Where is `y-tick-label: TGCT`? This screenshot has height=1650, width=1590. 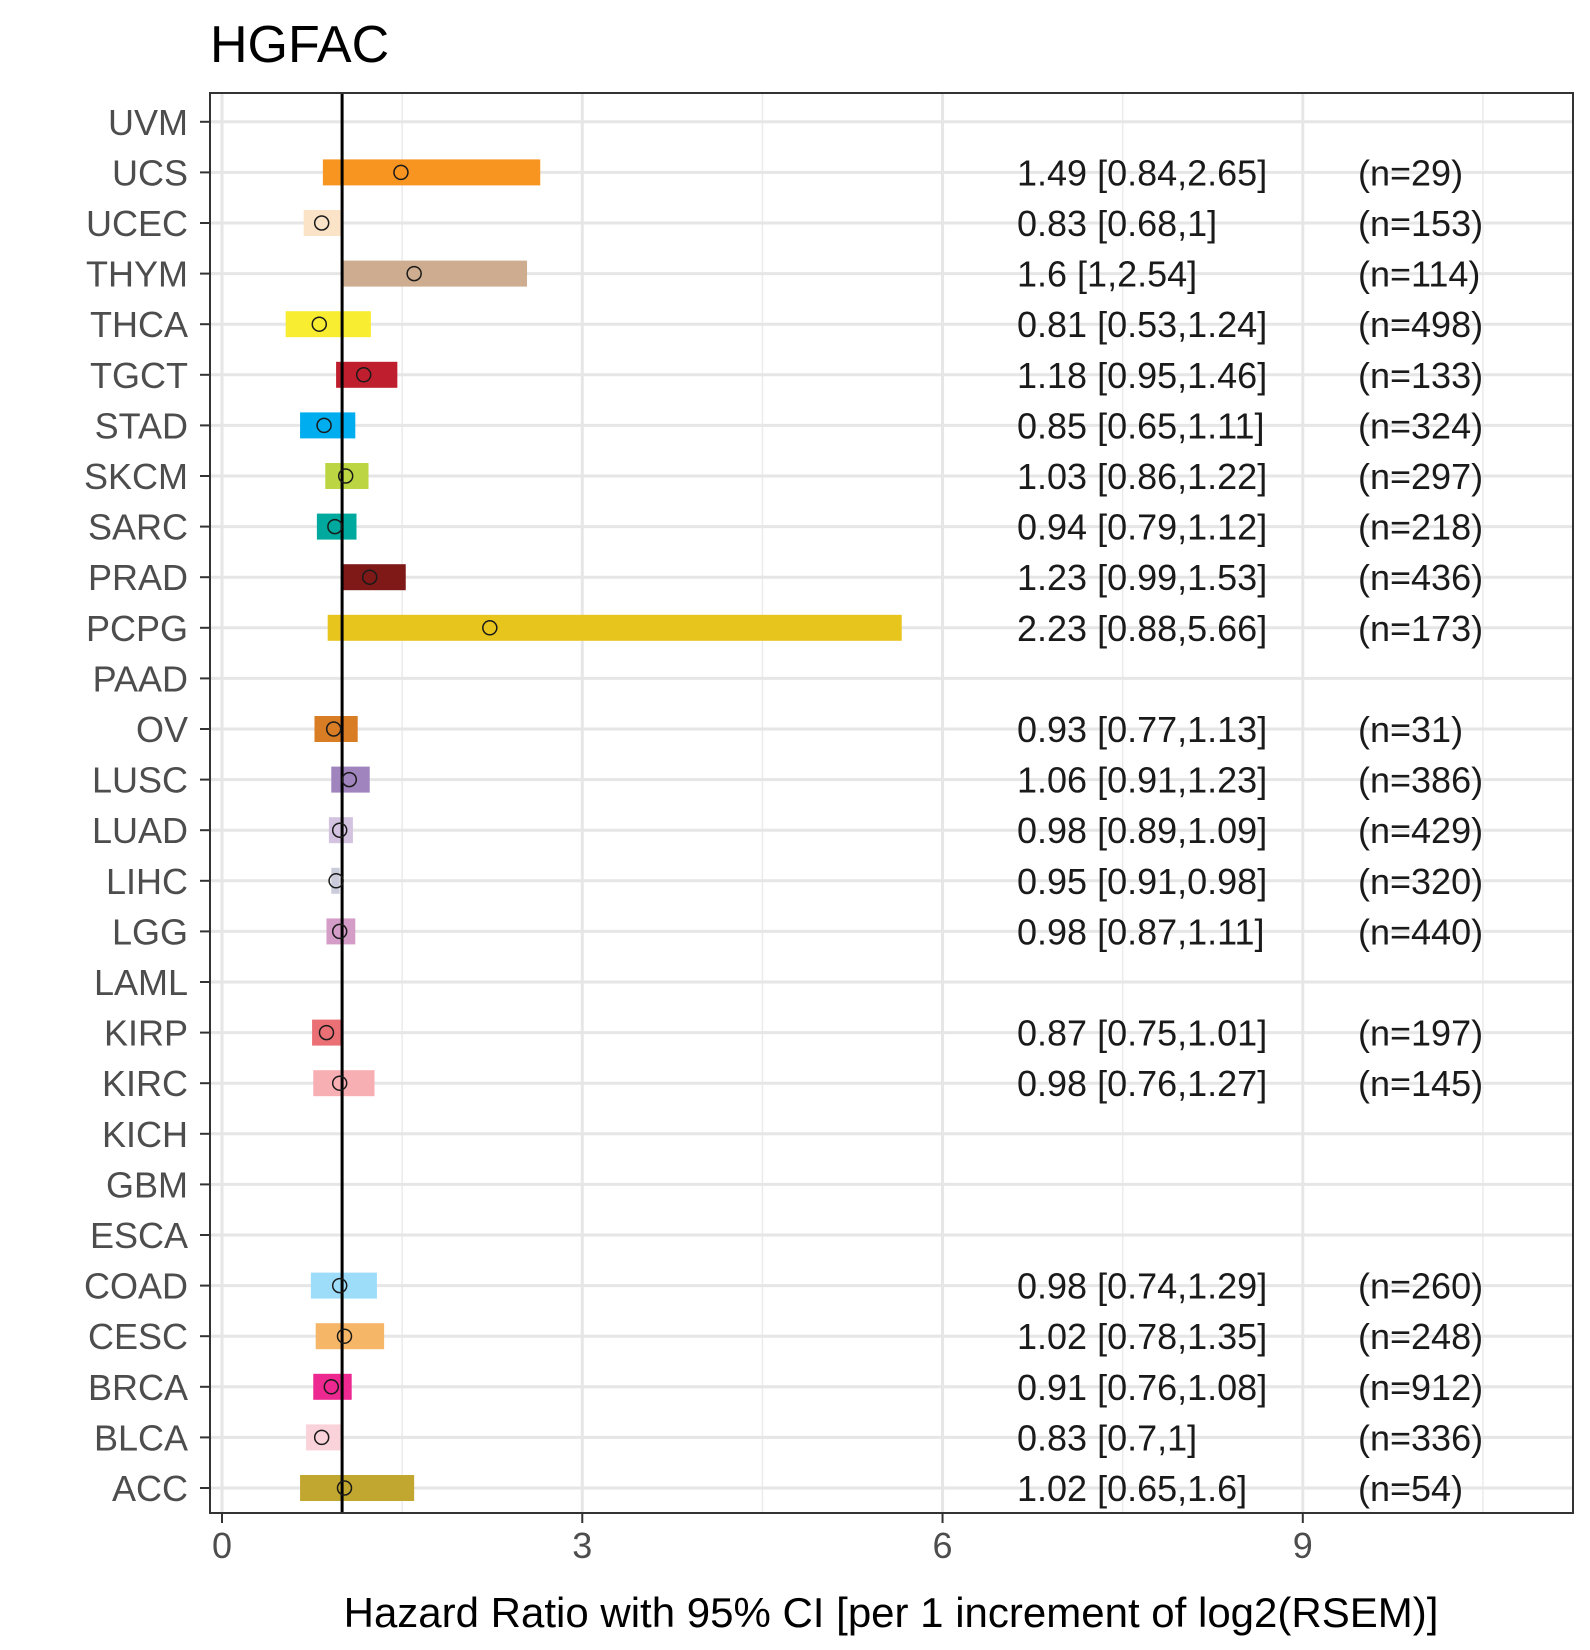 y-tick-label: TGCT is located at coordinates (139, 375).